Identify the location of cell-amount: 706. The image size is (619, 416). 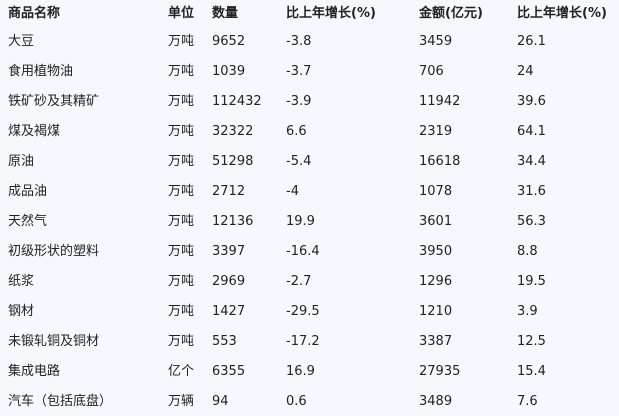
(431, 71).